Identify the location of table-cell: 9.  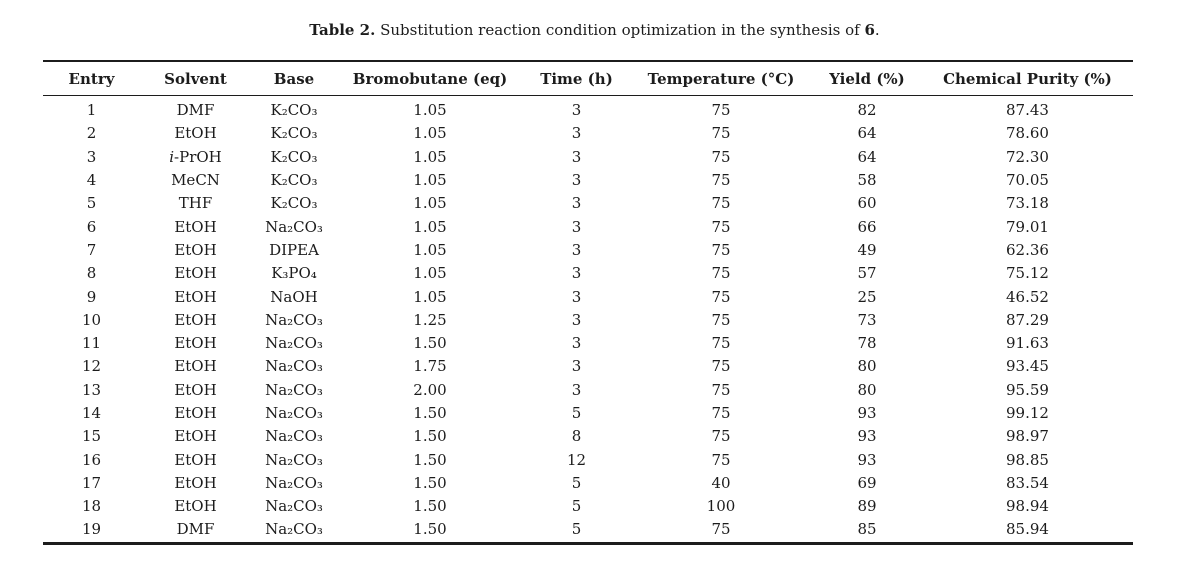
(91, 296).